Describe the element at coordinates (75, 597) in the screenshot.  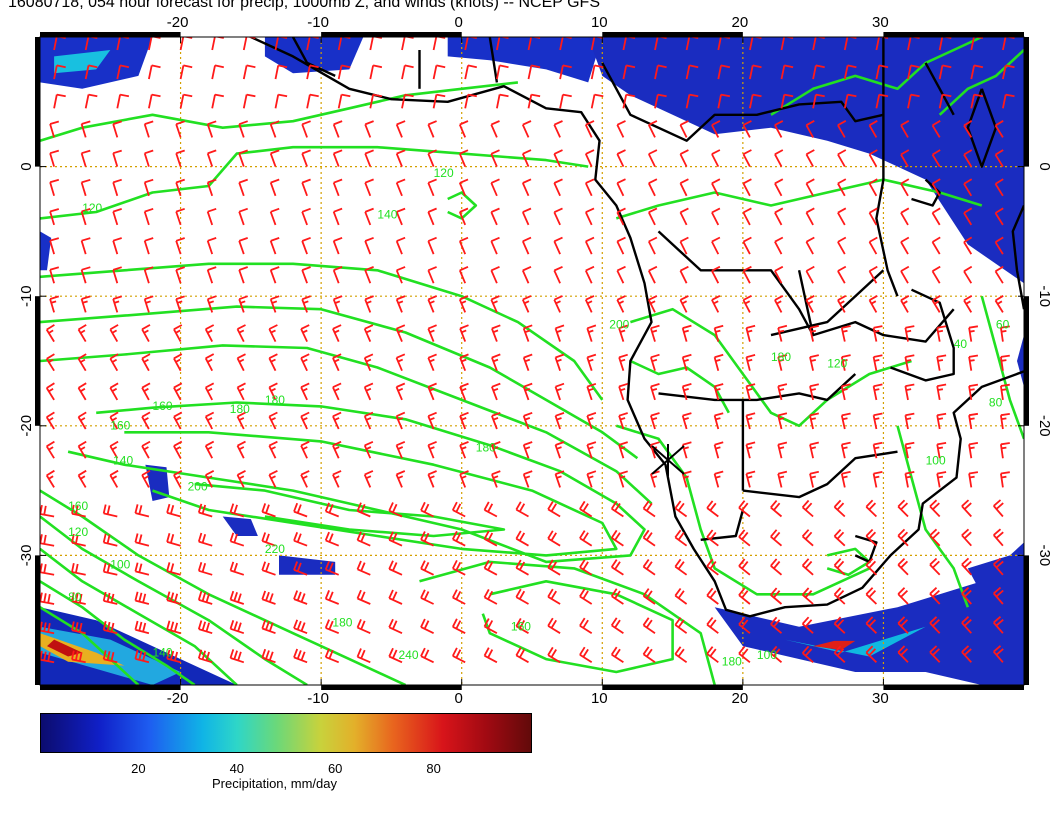
I see `contour-label: 80` at that location.